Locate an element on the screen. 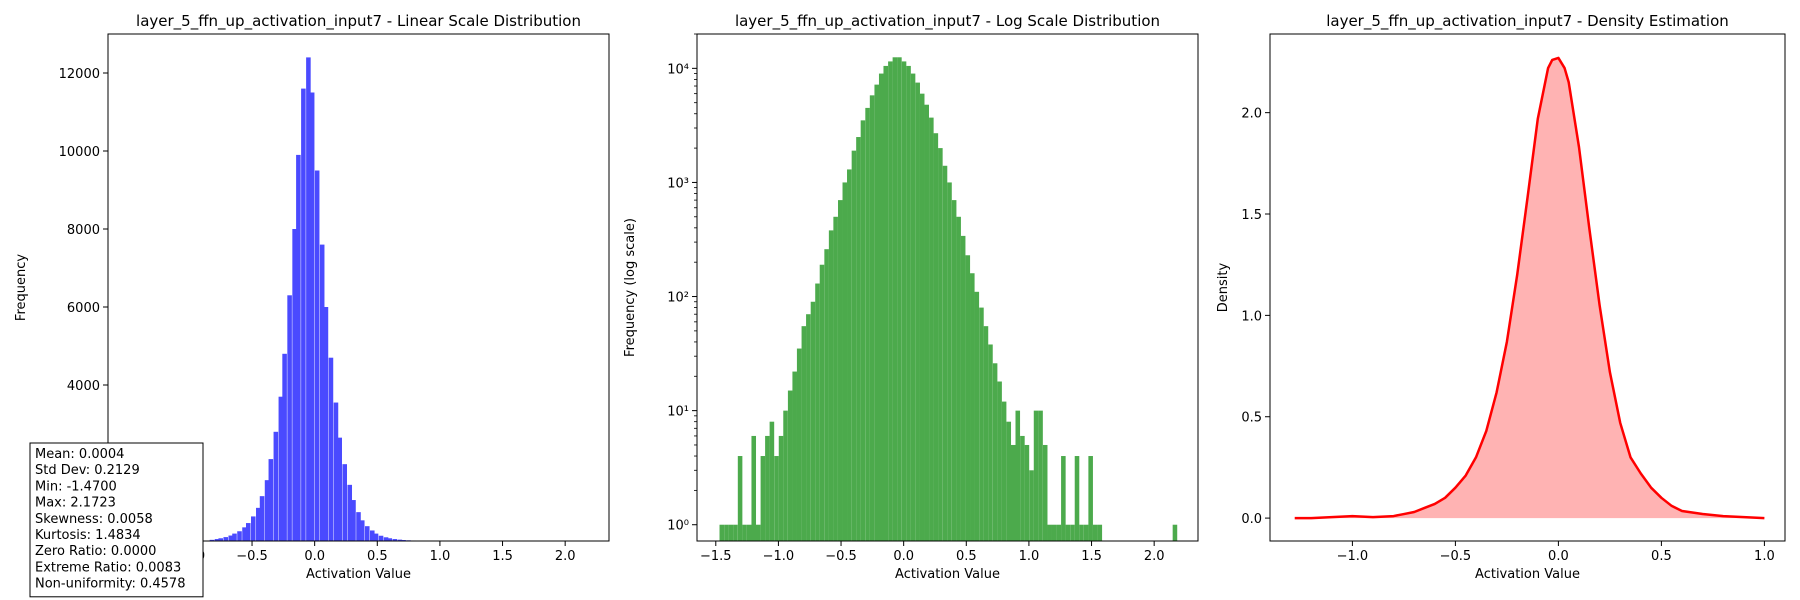 This screenshot has height=600, width=1800. x-tick-label: −0.5 is located at coordinates (252, 556).